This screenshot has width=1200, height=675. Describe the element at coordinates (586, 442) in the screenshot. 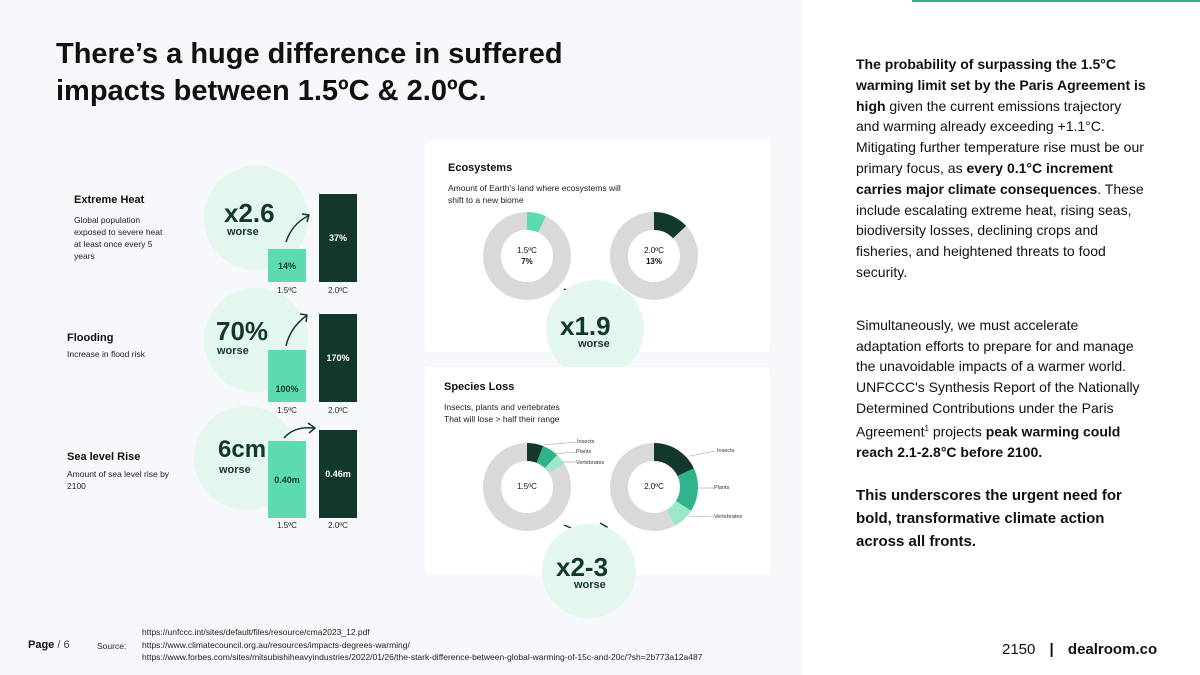

I see `species-low-label-insects: Insects` at that location.